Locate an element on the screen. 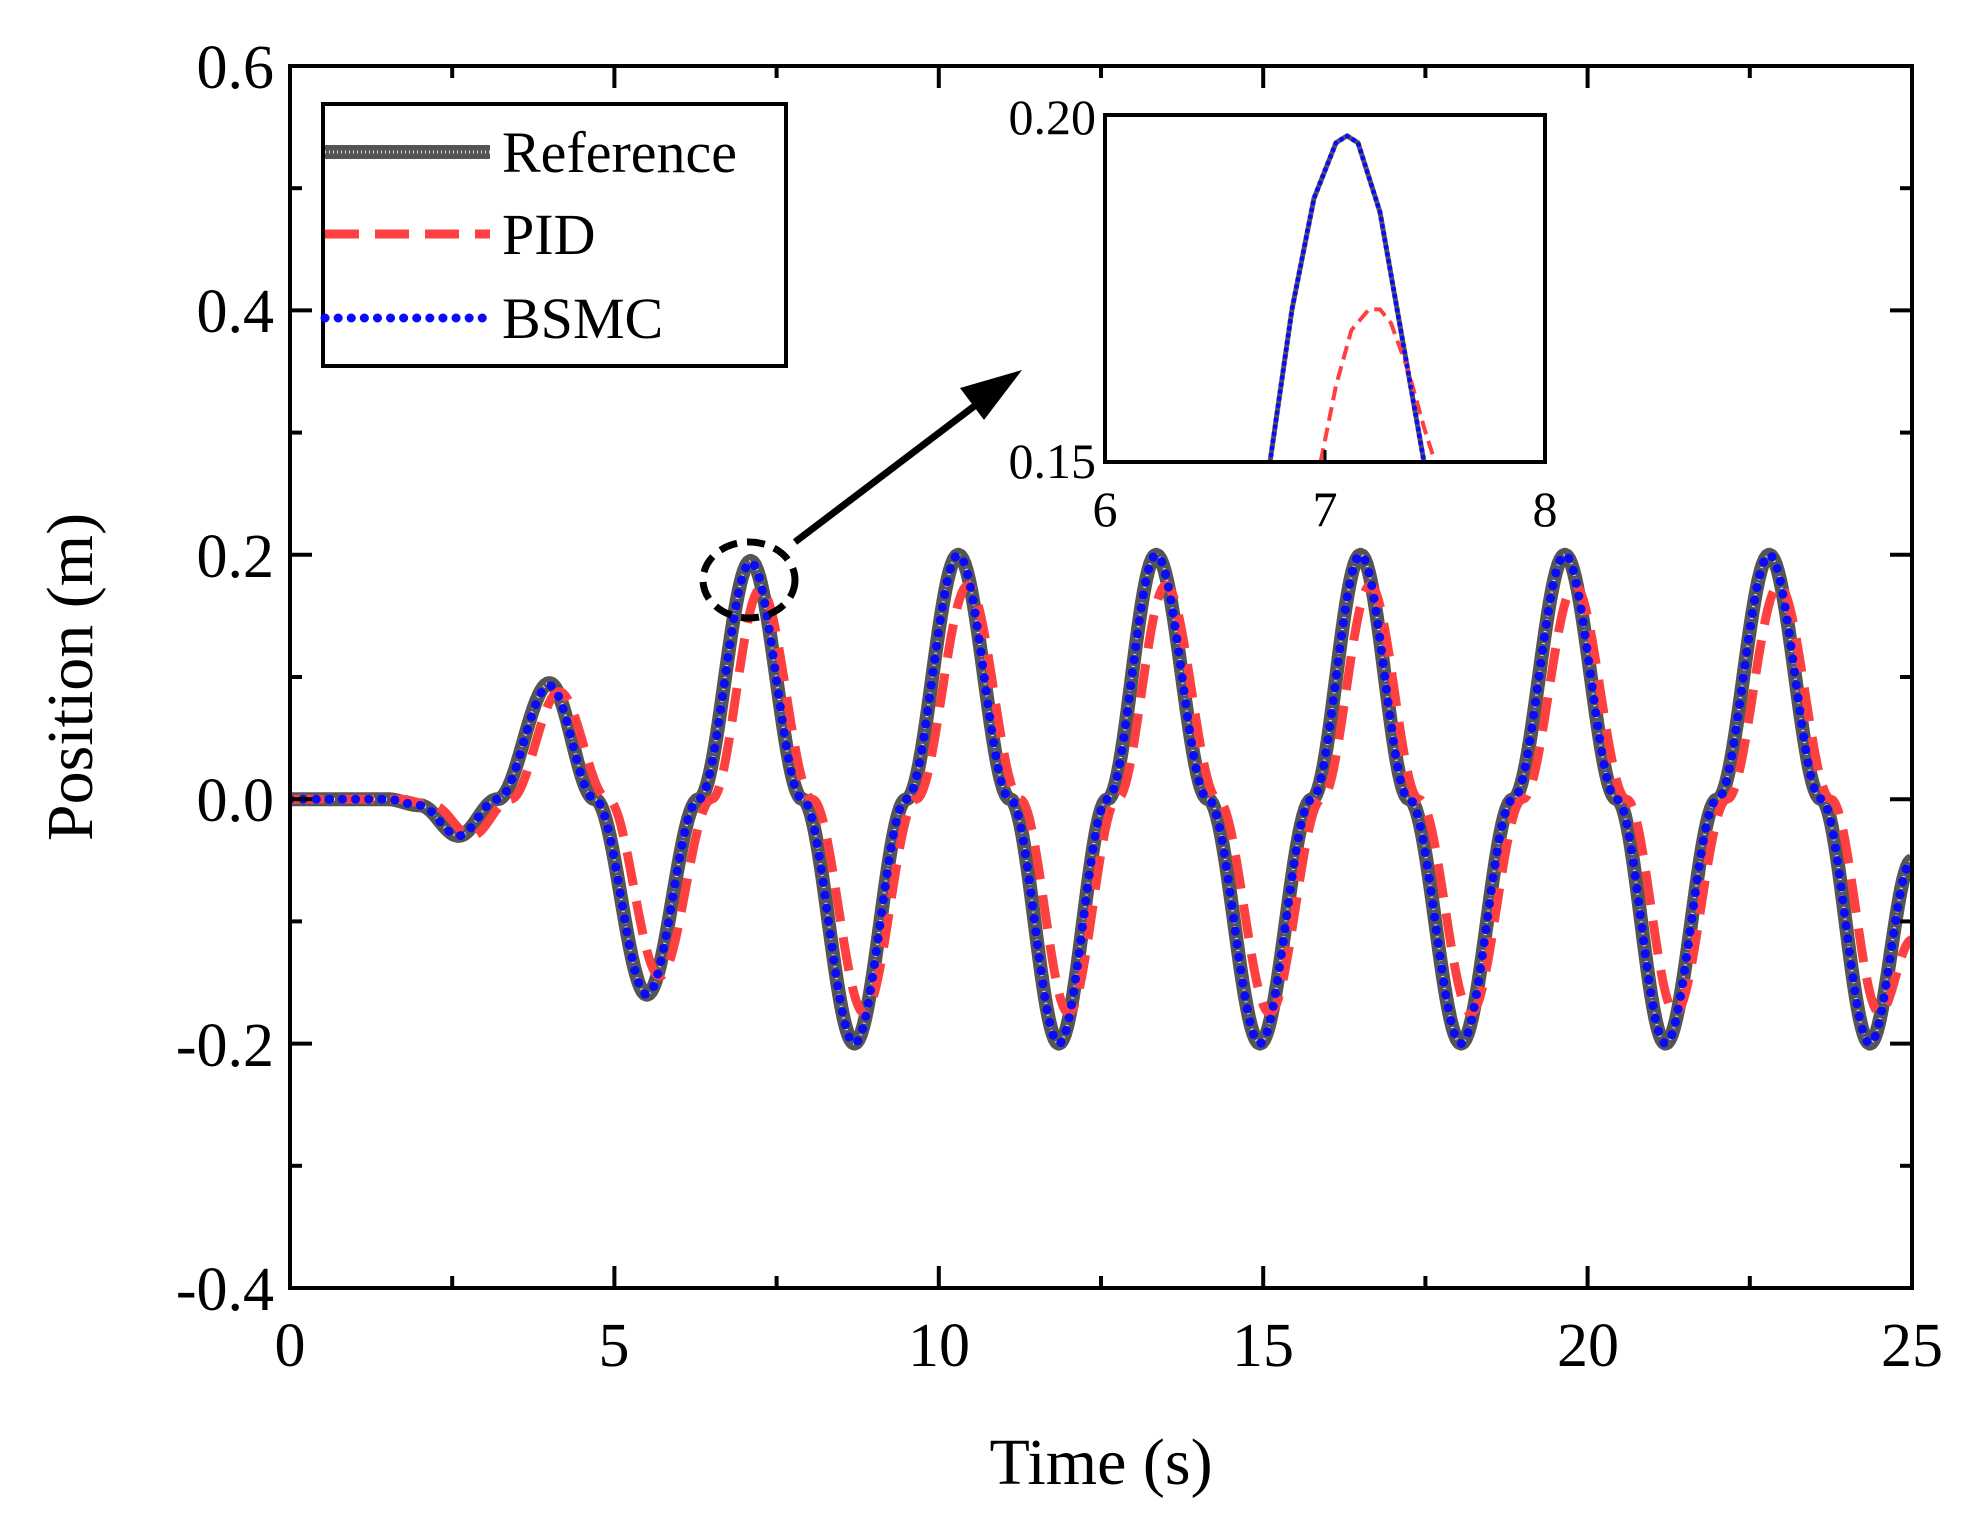 This screenshot has width=1963, height=1518. inset-y-tick-label: 0.15 is located at coordinates (1053, 461).